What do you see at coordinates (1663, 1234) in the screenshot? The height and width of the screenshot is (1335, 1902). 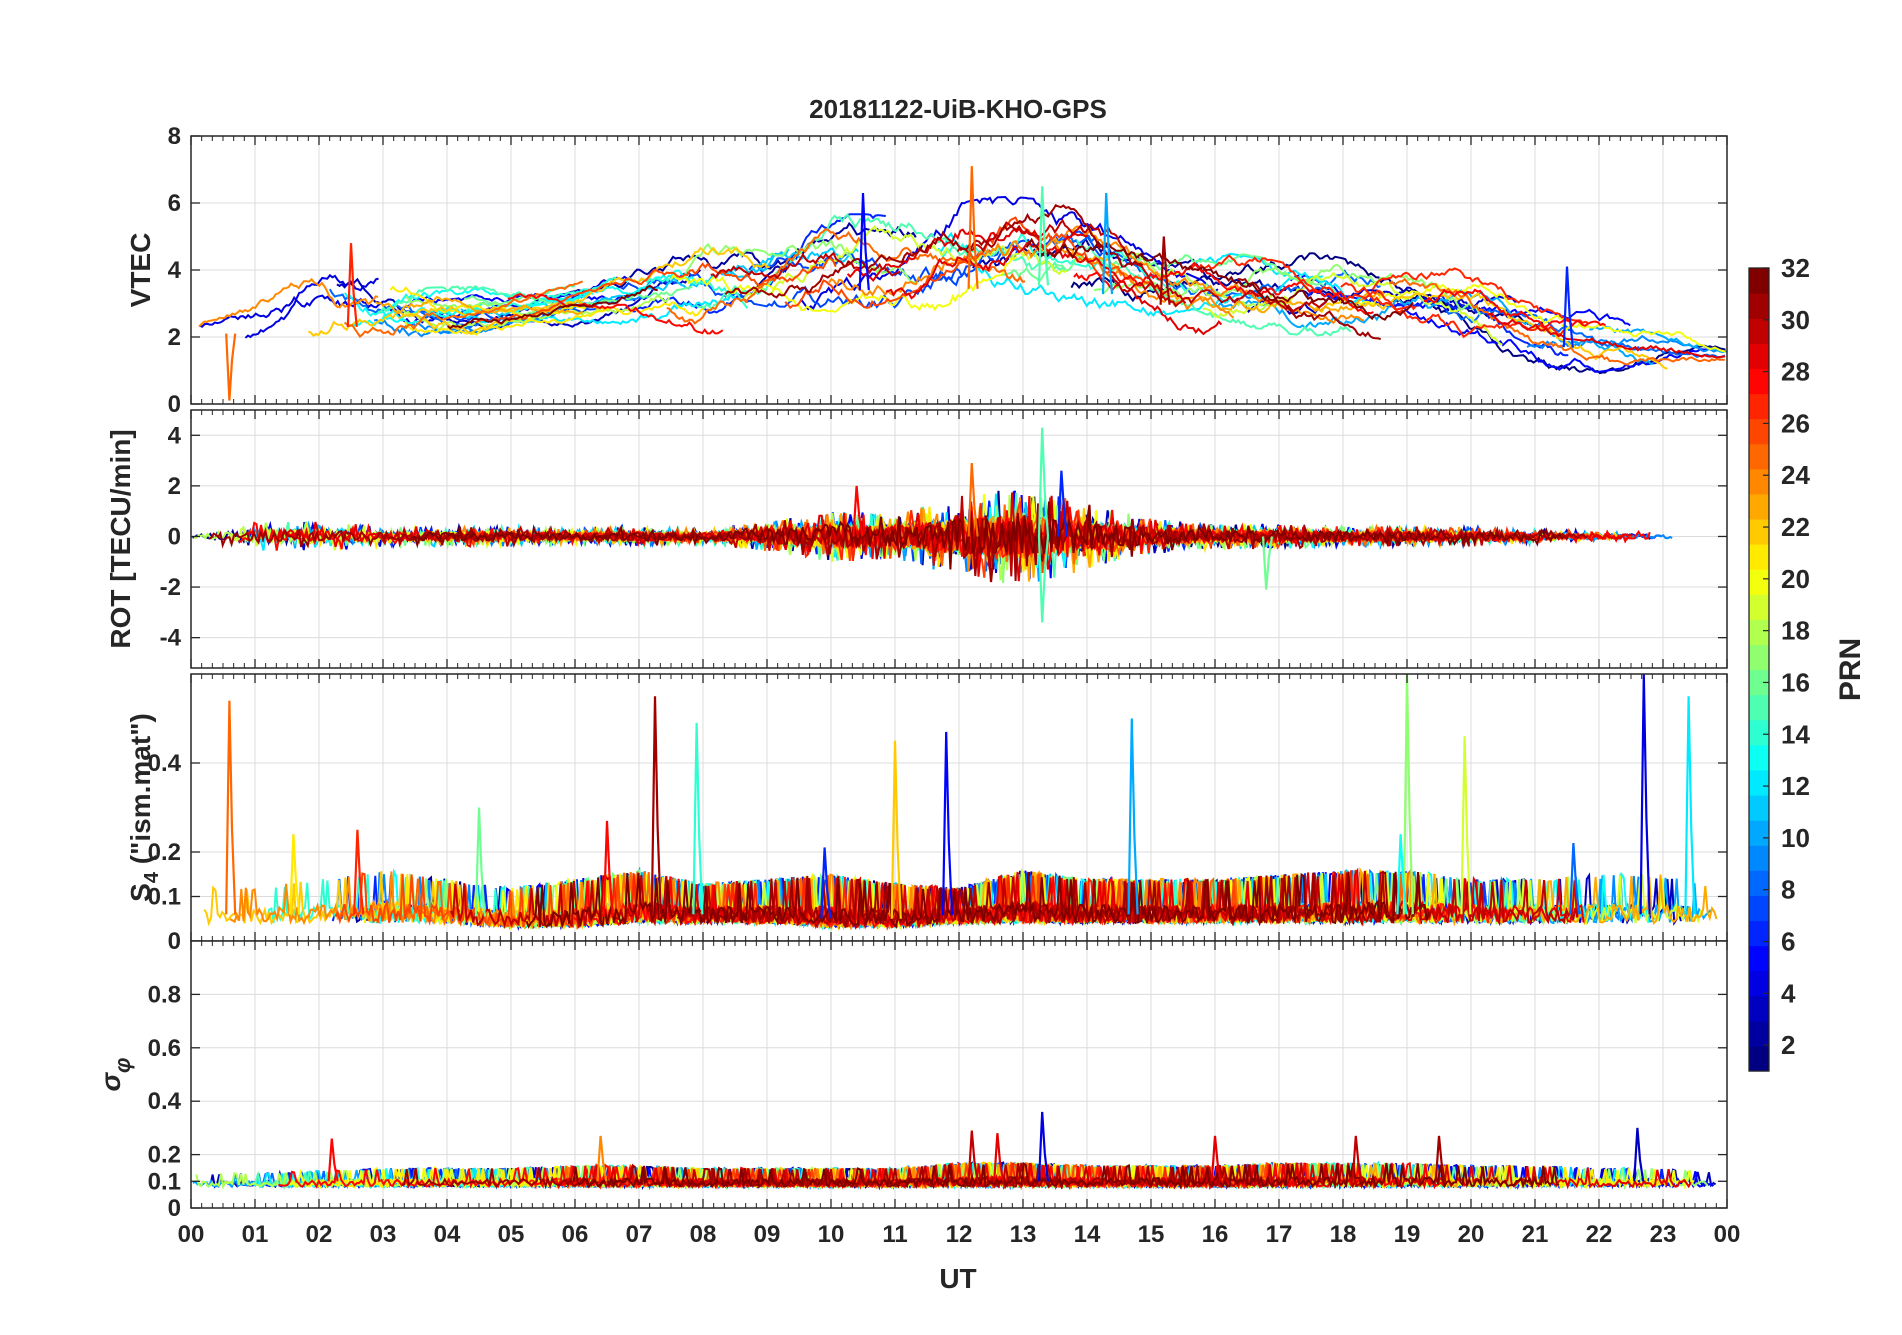 I see `x-tick-label: 23` at bounding box center [1663, 1234].